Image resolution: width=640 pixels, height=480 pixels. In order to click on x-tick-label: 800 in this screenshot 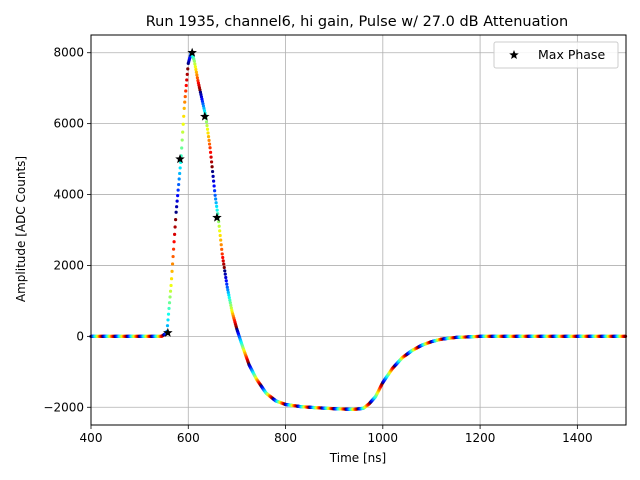, I will do `click(285, 438)`.